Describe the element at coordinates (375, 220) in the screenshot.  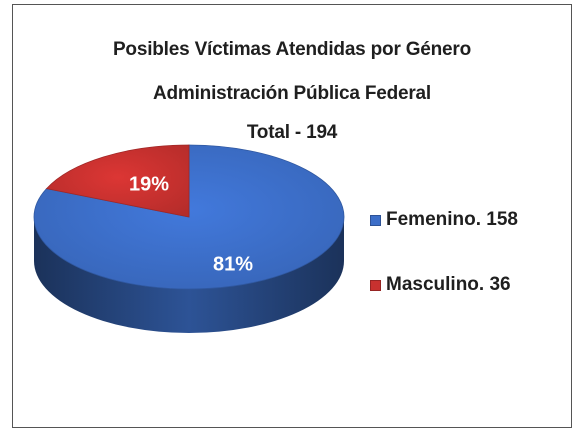
I see `legend-swatch-femenino` at that location.